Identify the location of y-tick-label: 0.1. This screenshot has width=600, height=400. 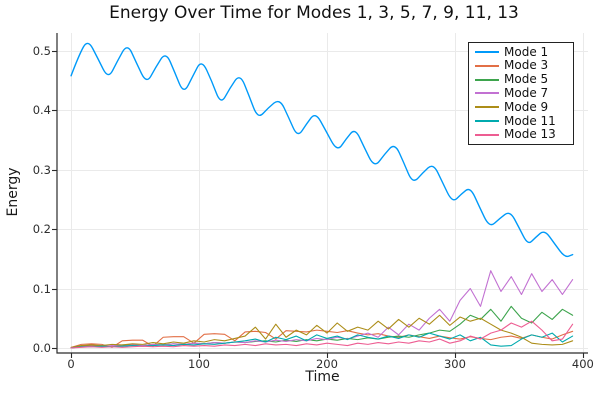
(41, 288).